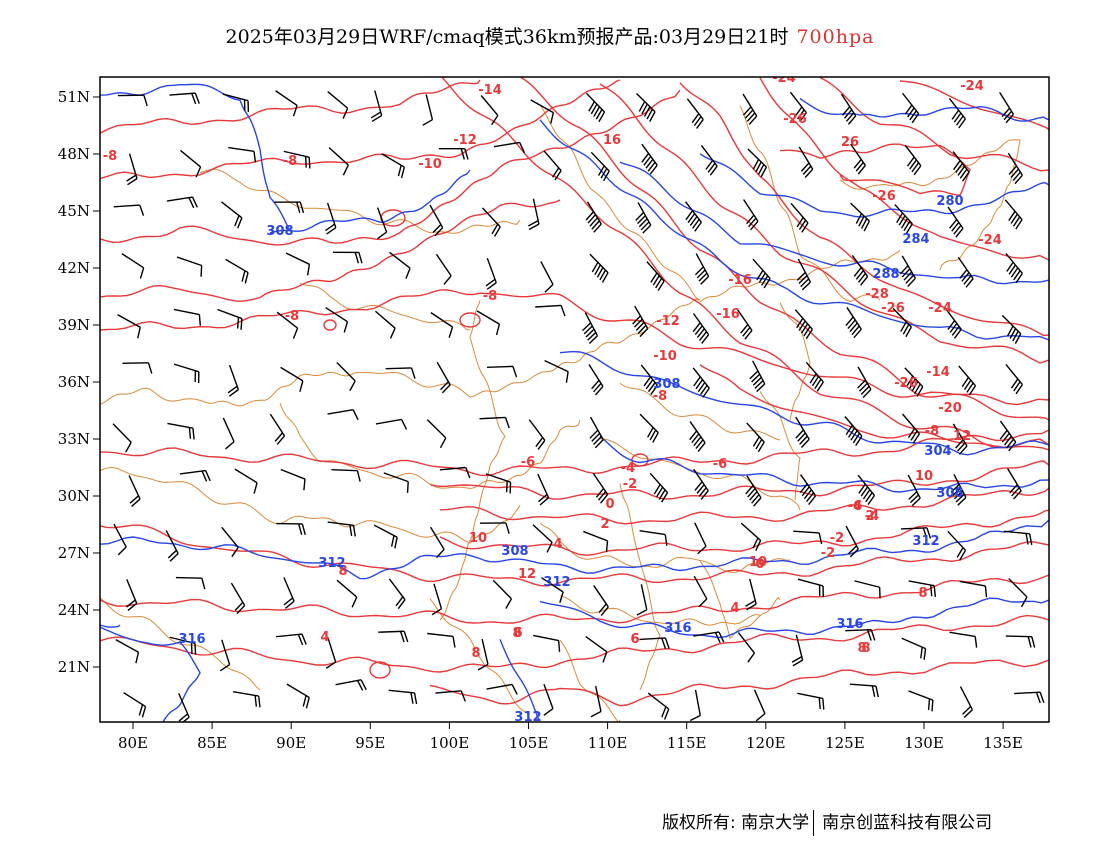  Describe the element at coordinates (665, 356) in the screenshot. I see `temperature-label: -10` at that location.